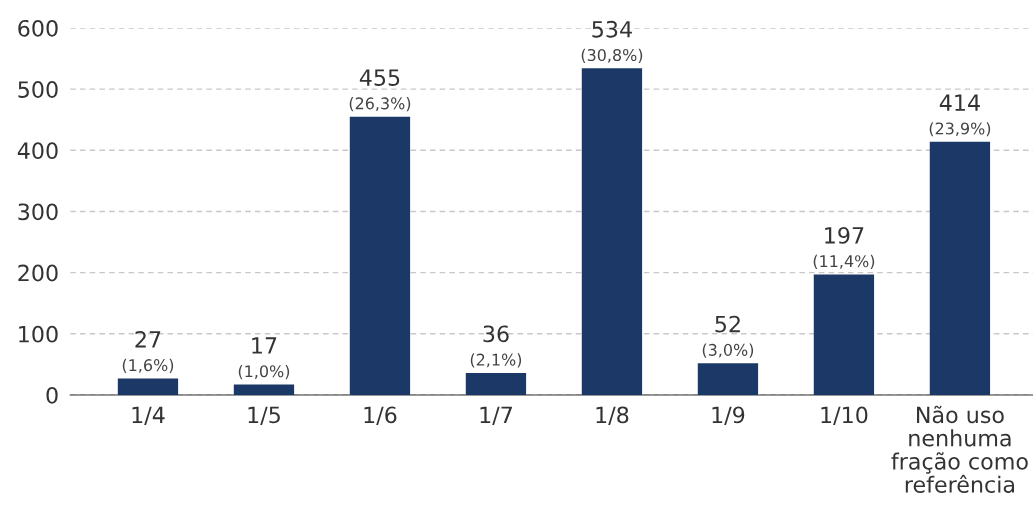  Describe the element at coordinates (38, 89) in the screenshot. I see `y-tick-label: 500` at that location.